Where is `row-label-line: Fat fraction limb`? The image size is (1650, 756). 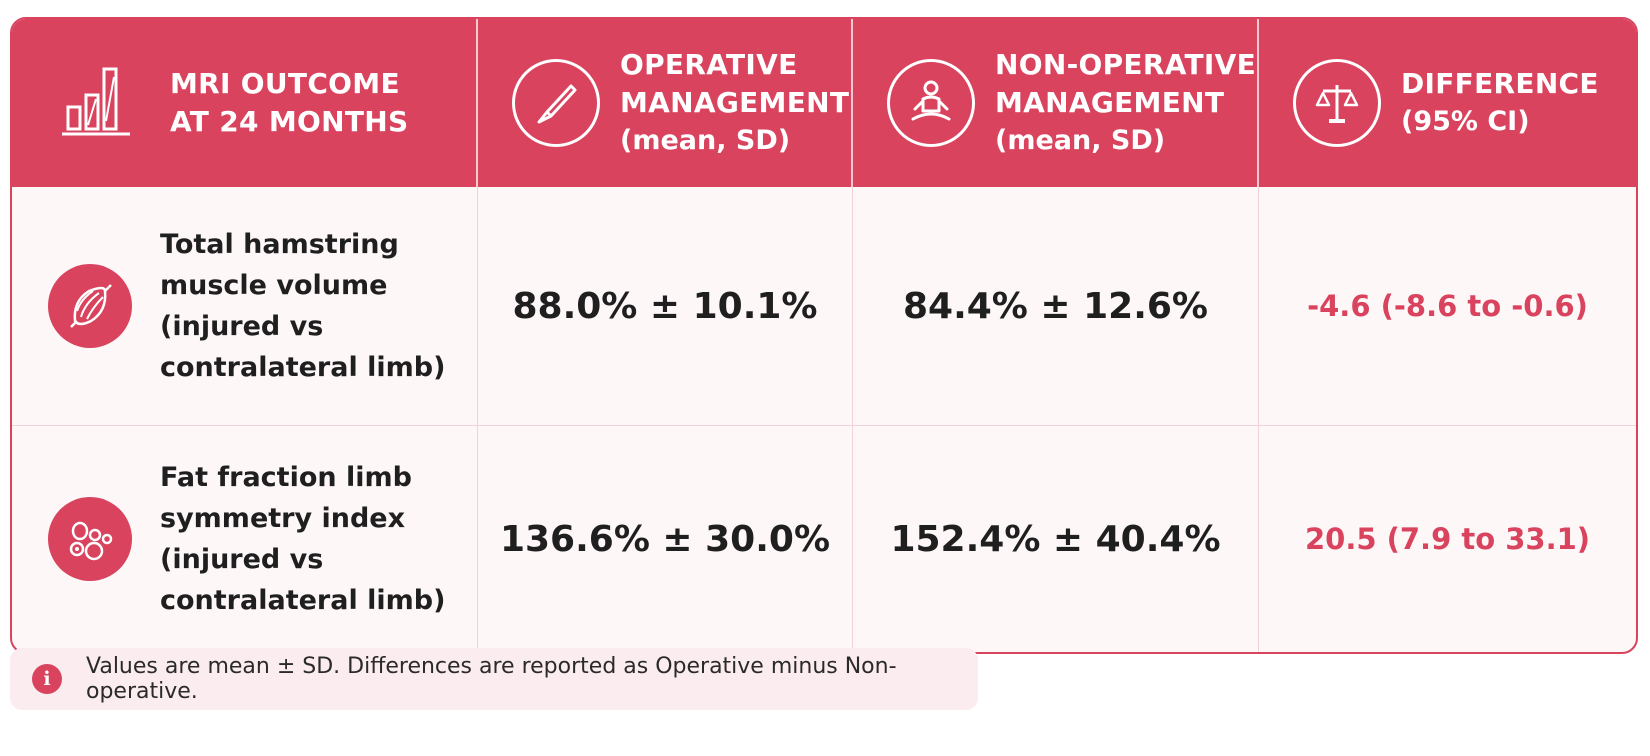 row-label-line: Fat fraction limb is located at coordinates (286, 477).